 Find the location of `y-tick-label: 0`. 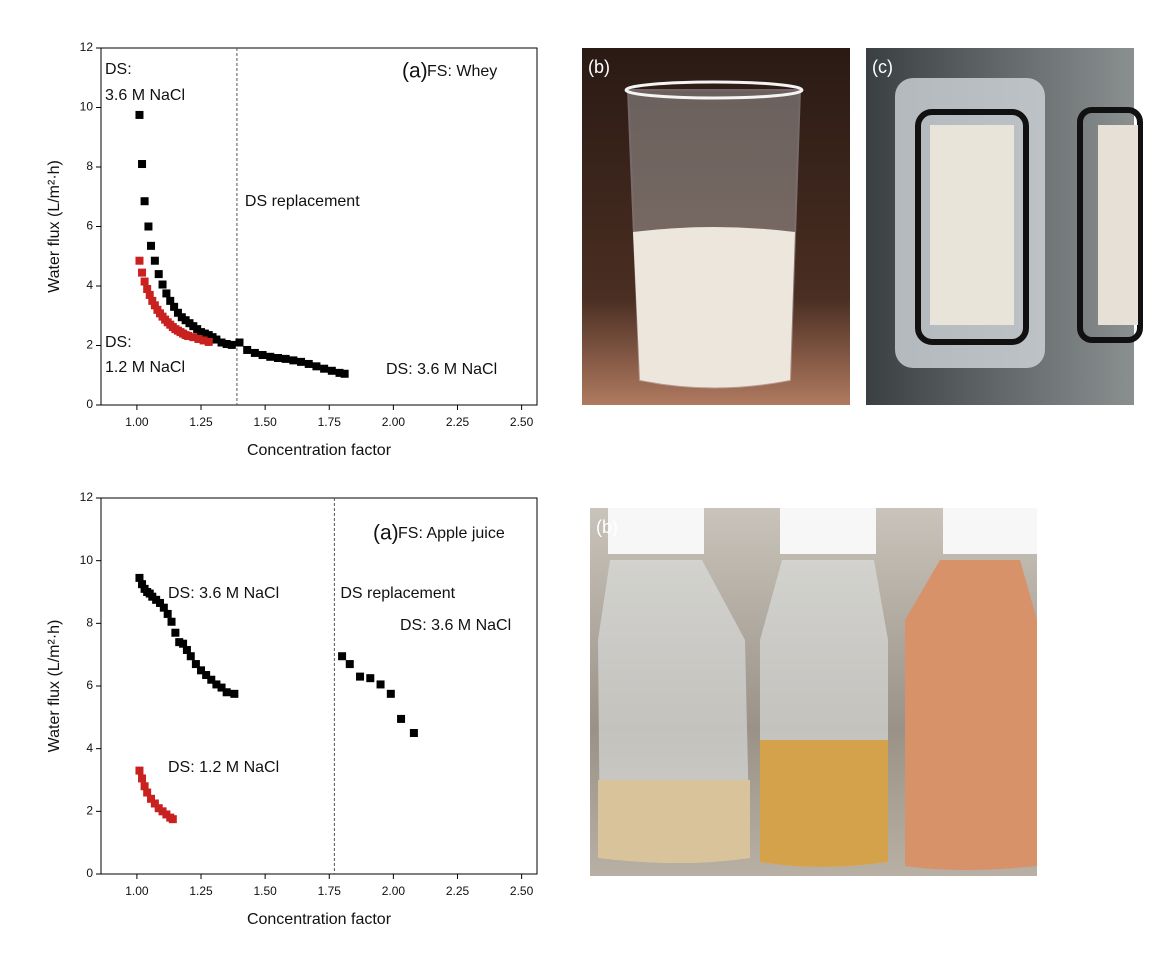

y-tick-label: 0 is located at coordinates (89, 873).